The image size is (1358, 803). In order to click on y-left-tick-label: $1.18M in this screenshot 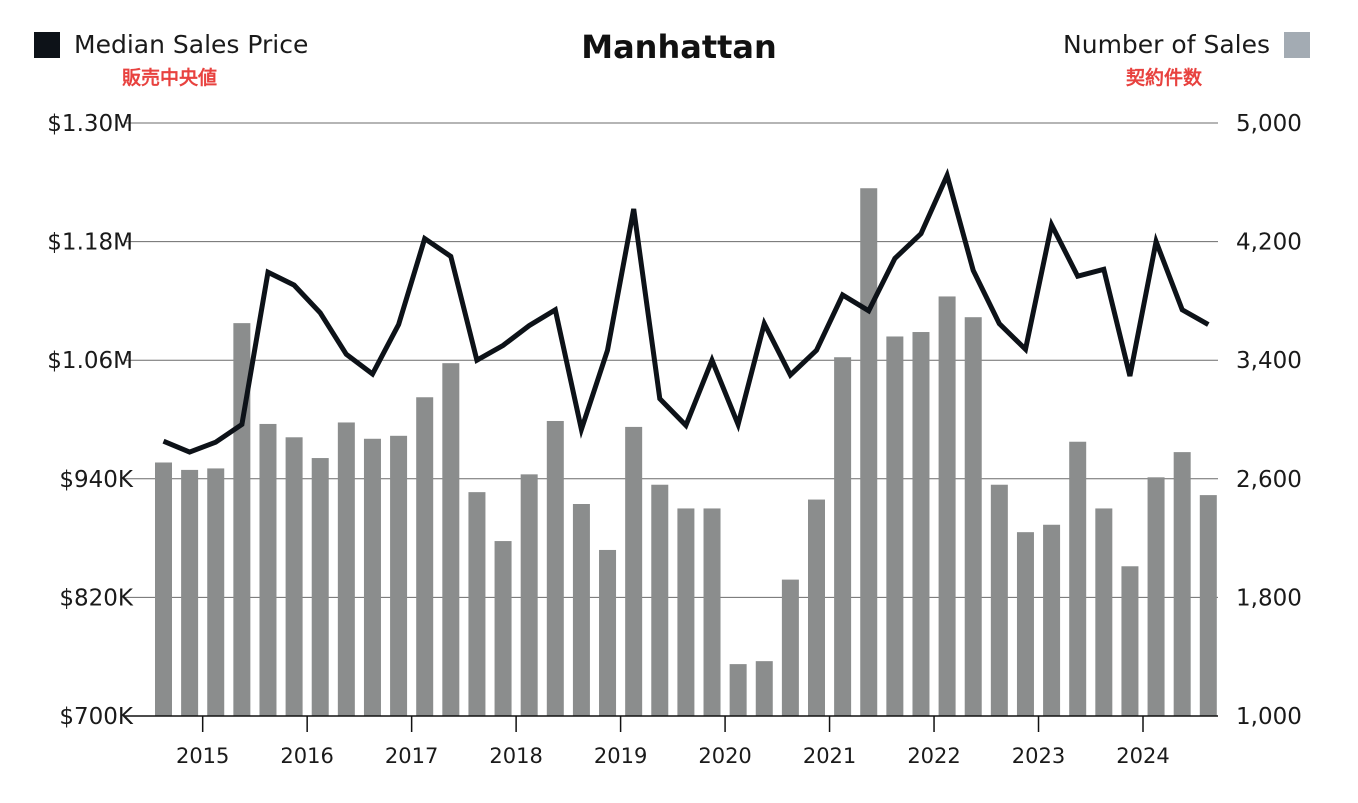, I will do `click(90, 243)`.